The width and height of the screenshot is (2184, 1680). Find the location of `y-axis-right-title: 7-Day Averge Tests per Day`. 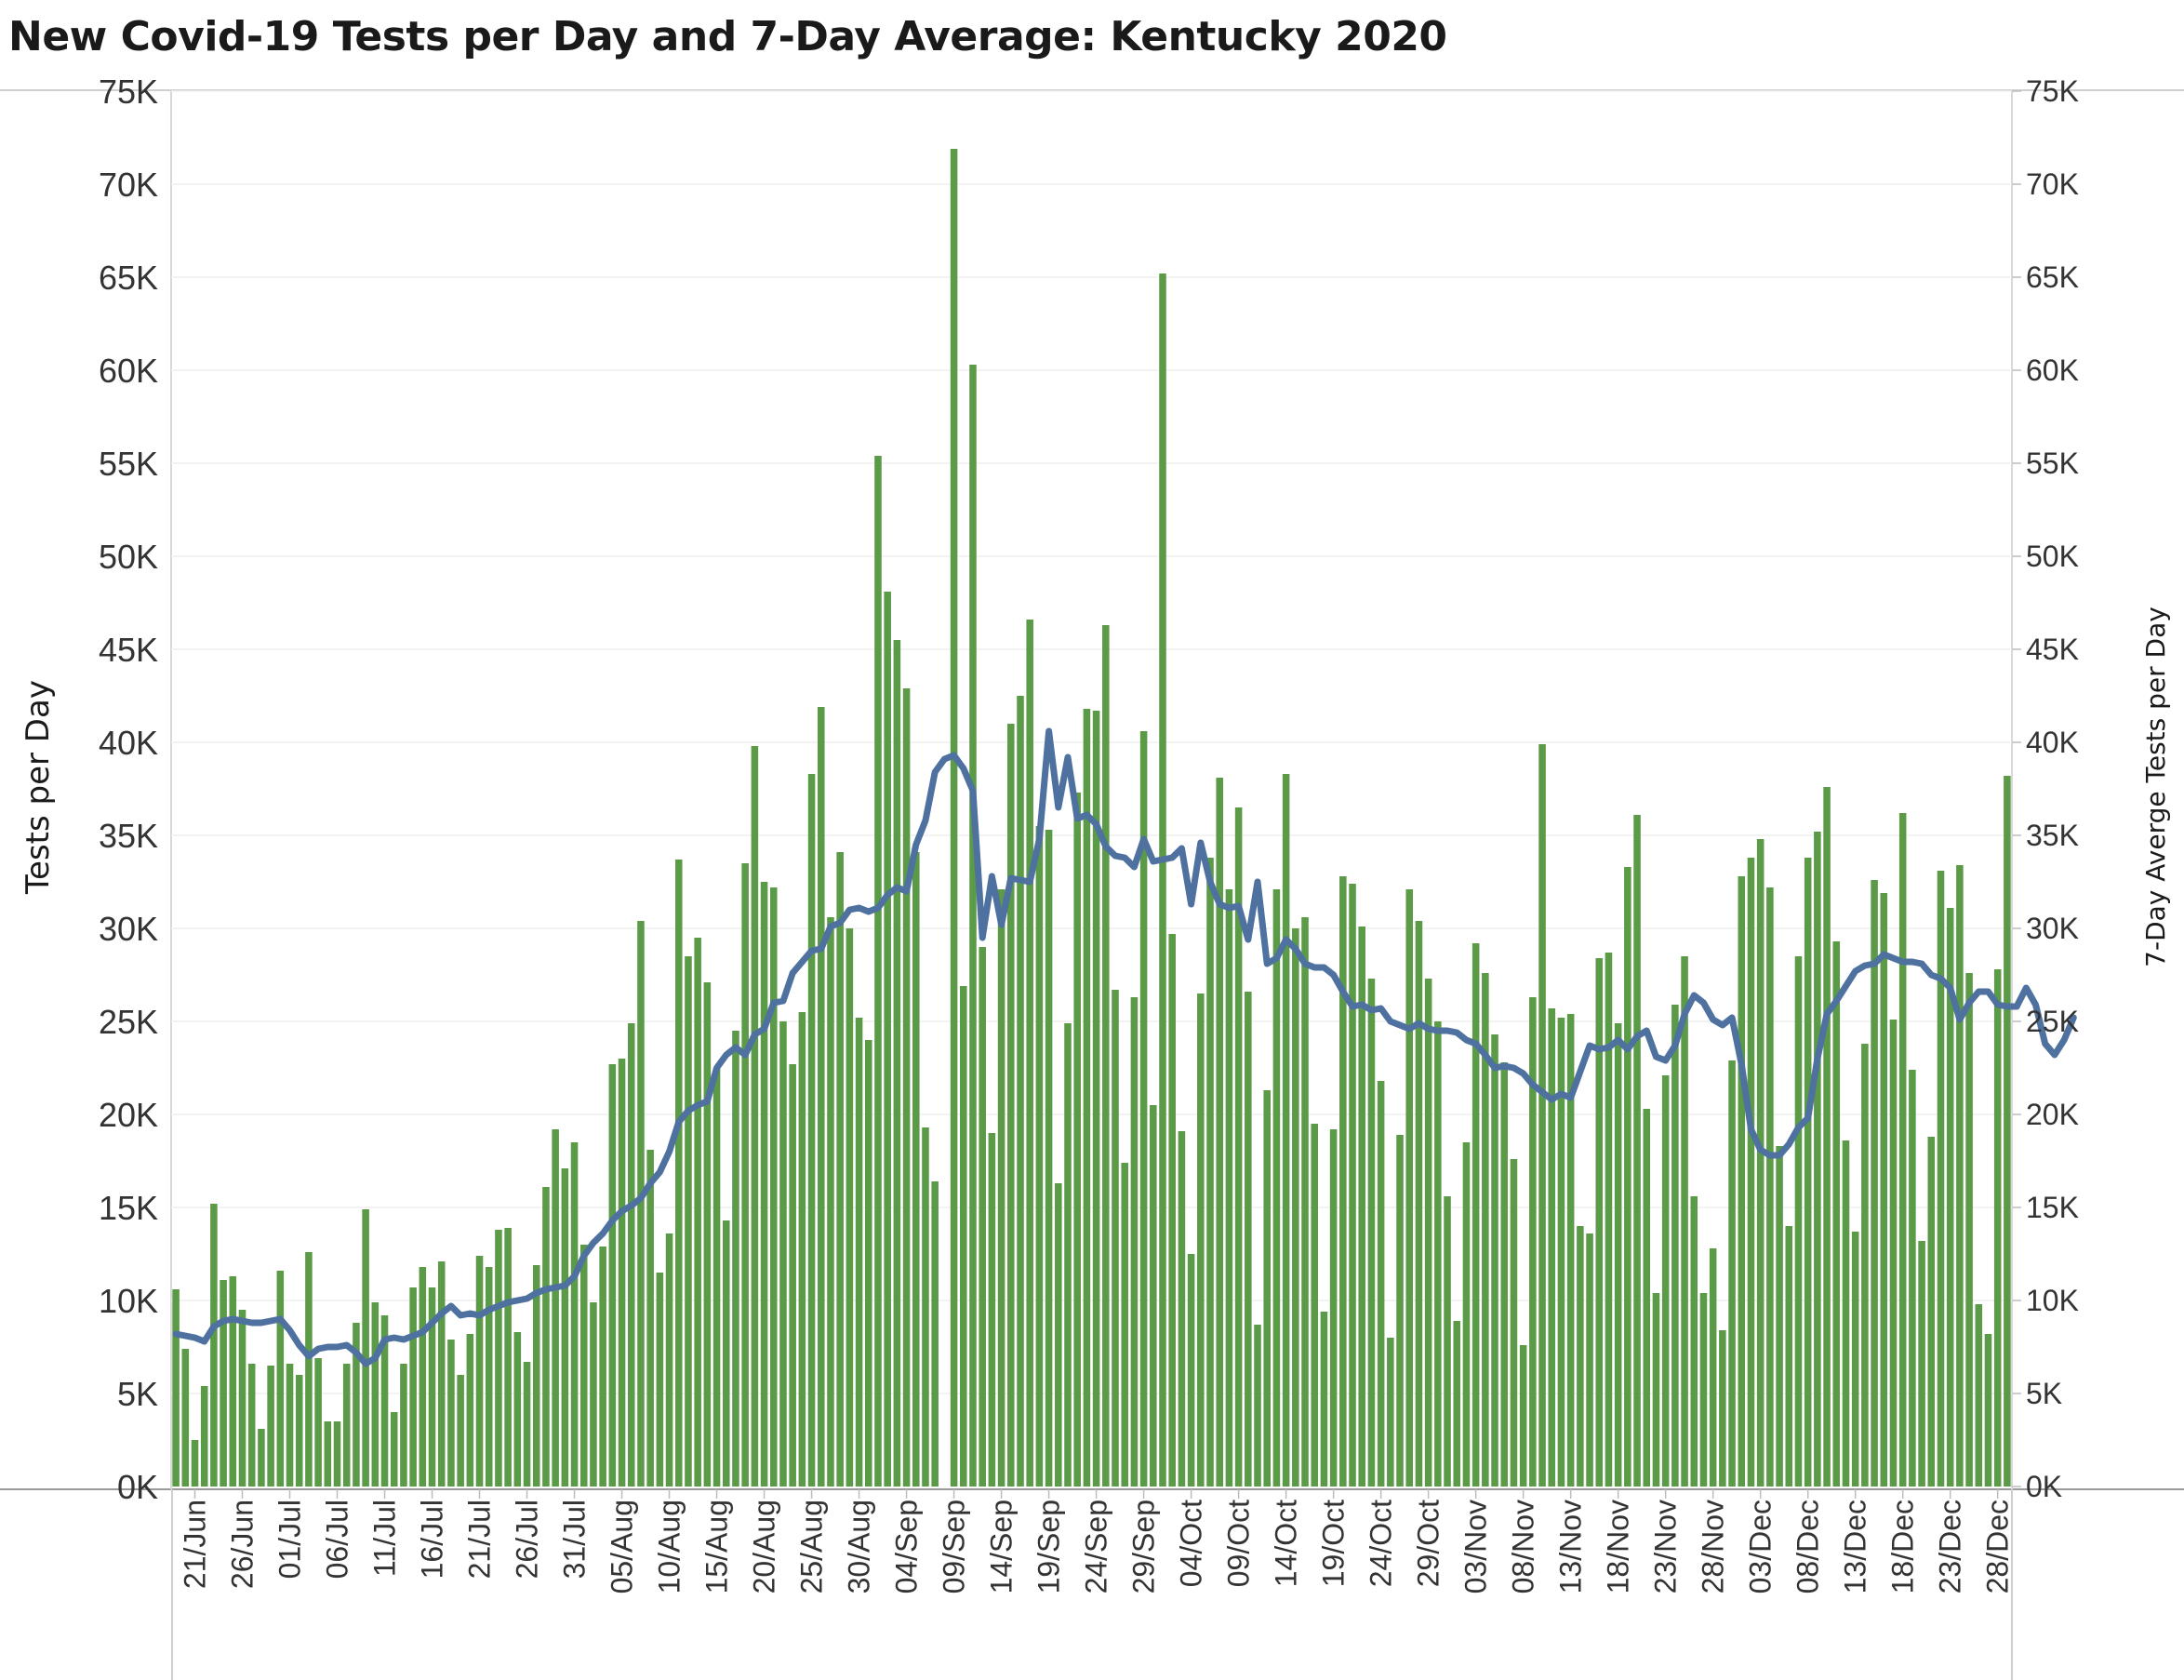

y-axis-right-title: 7-Day Averge Tests per Day is located at coordinates (2155, 787).